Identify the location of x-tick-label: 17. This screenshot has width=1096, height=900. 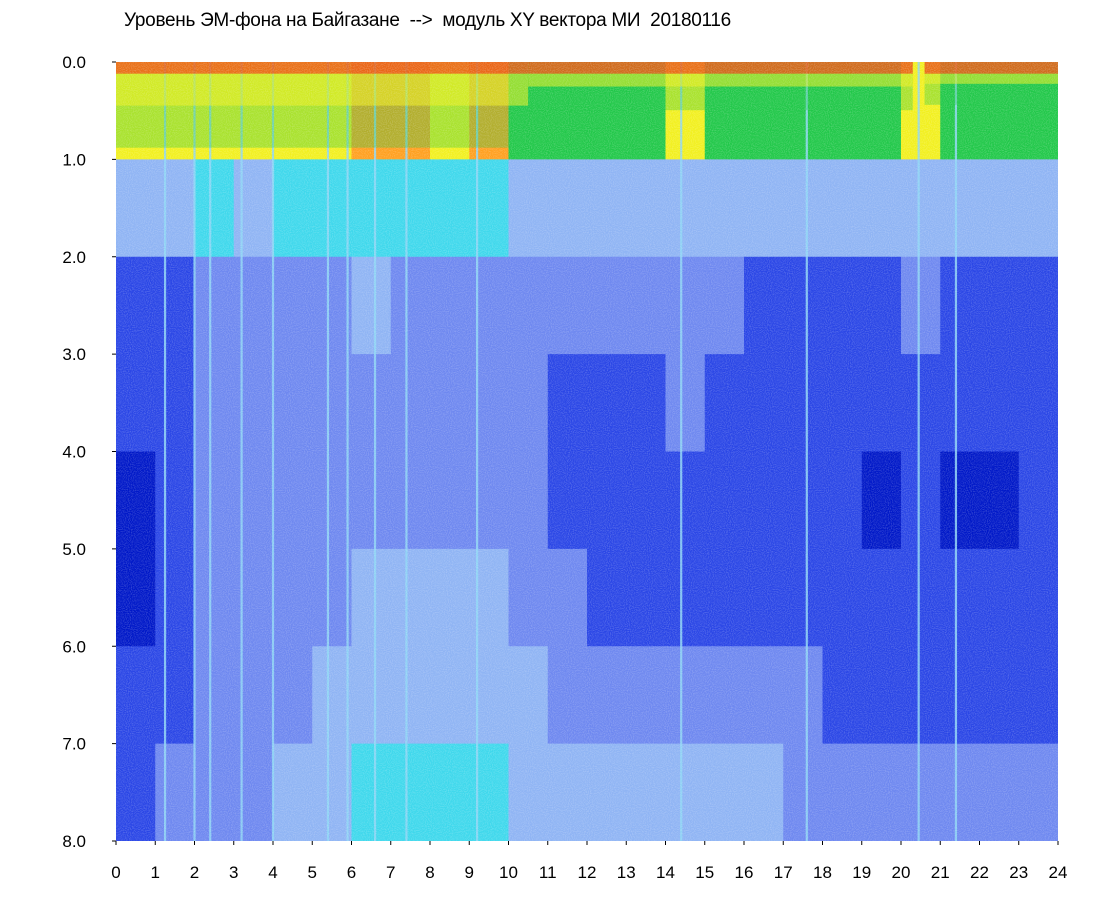
(783, 872).